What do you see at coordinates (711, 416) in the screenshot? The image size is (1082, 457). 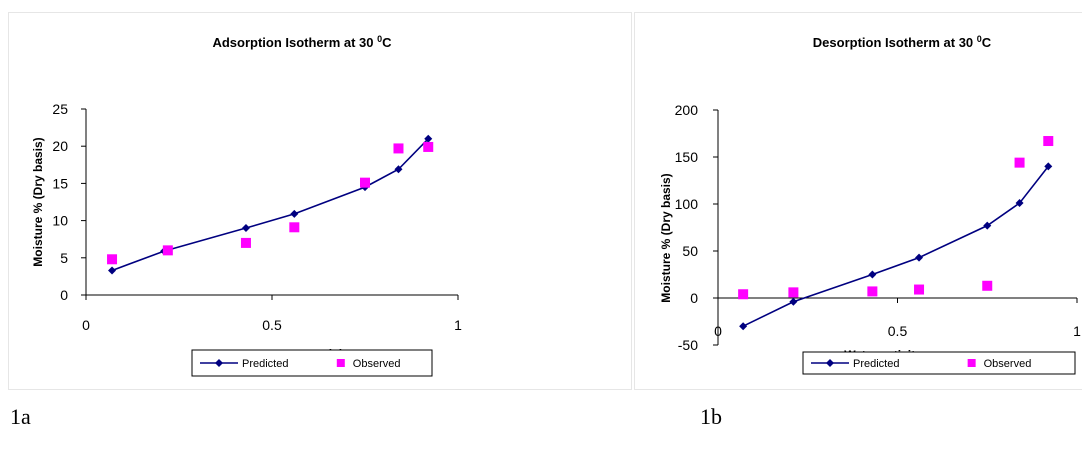 I see `caption-1b: 1b` at bounding box center [711, 416].